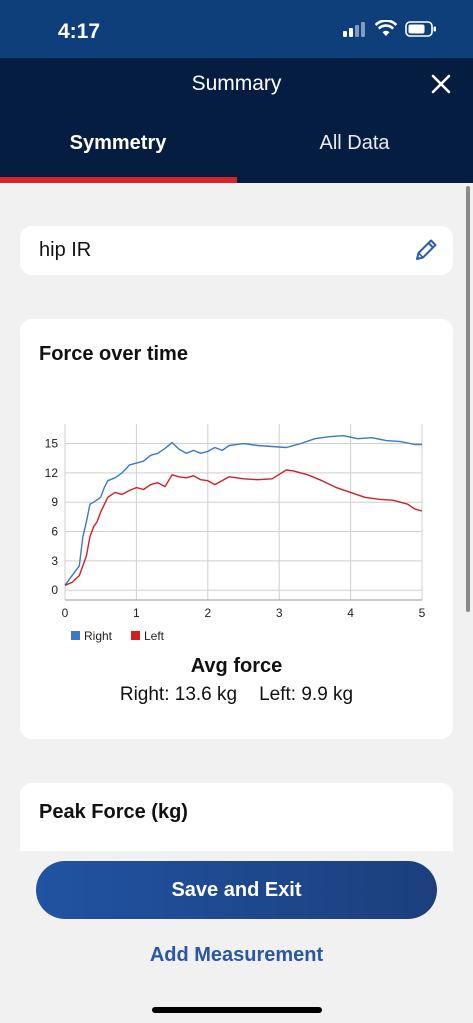 This screenshot has height=1023, width=473. Describe the element at coordinates (54, 561) in the screenshot. I see `y-tick-label: 3` at that location.